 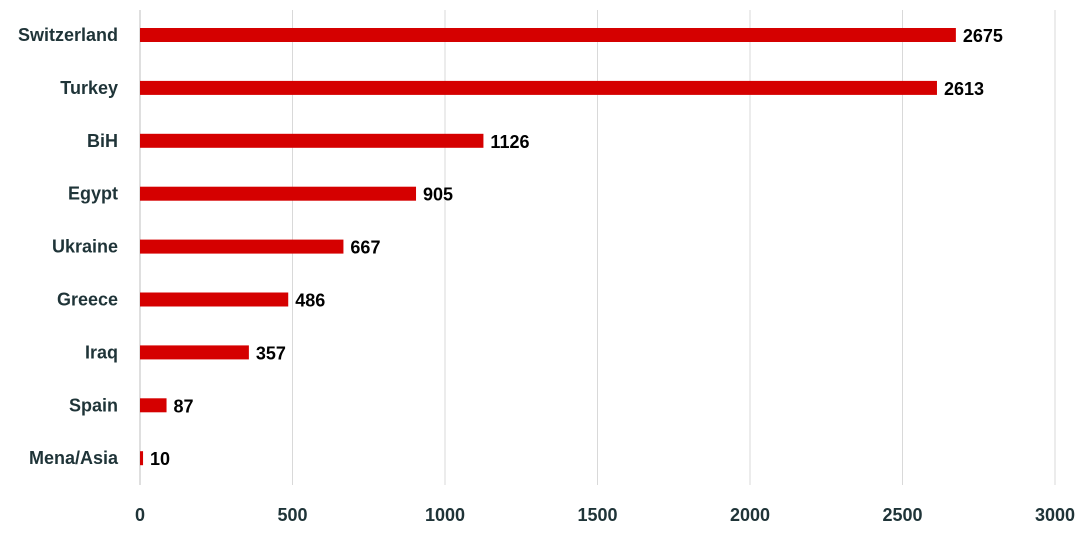 What do you see at coordinates (102, 141) in the screenshot?
I see `category-label: BiH` at bounding box center [102, 141].